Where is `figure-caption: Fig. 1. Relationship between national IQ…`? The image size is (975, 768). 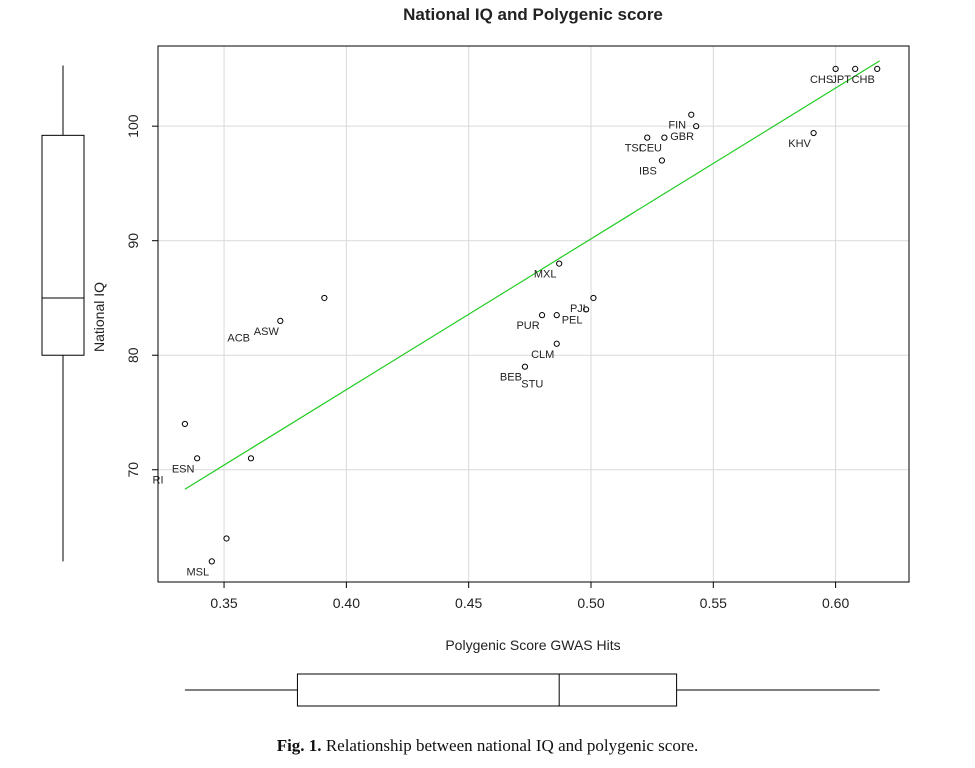
figure-caption: Fig. 1. Relationship between national IQ… is located at coordinates (487, 746).